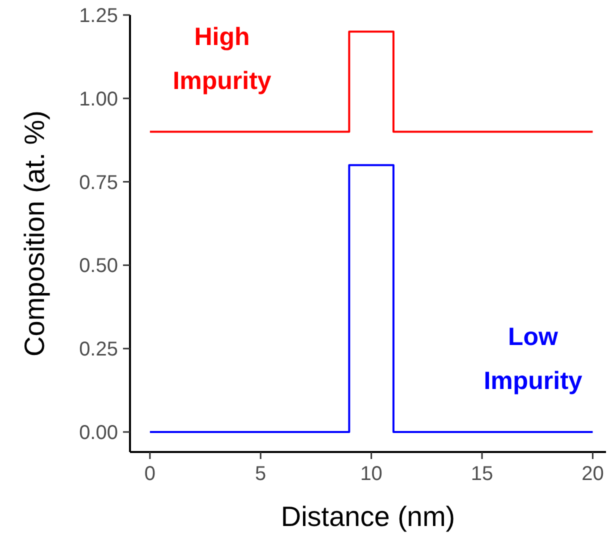  I want to click on x-tick-label: 20, so click(593, 474).